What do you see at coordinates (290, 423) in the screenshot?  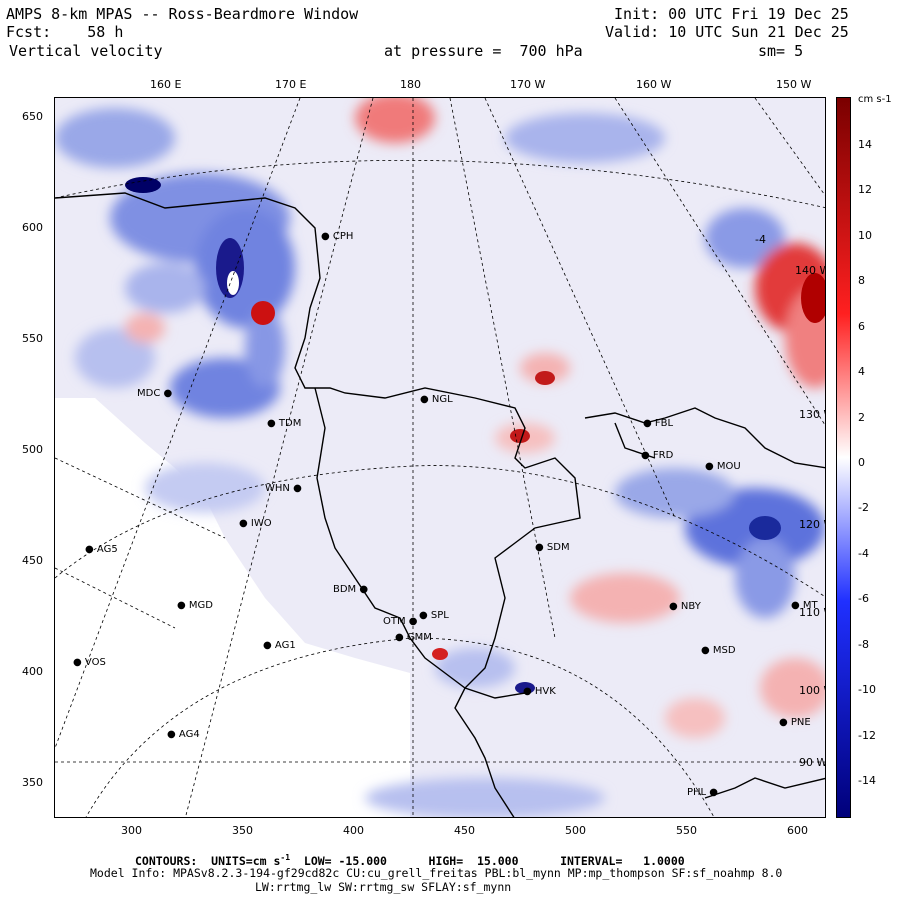 I see `station-label: TDM` at bounding box center [290, 423].